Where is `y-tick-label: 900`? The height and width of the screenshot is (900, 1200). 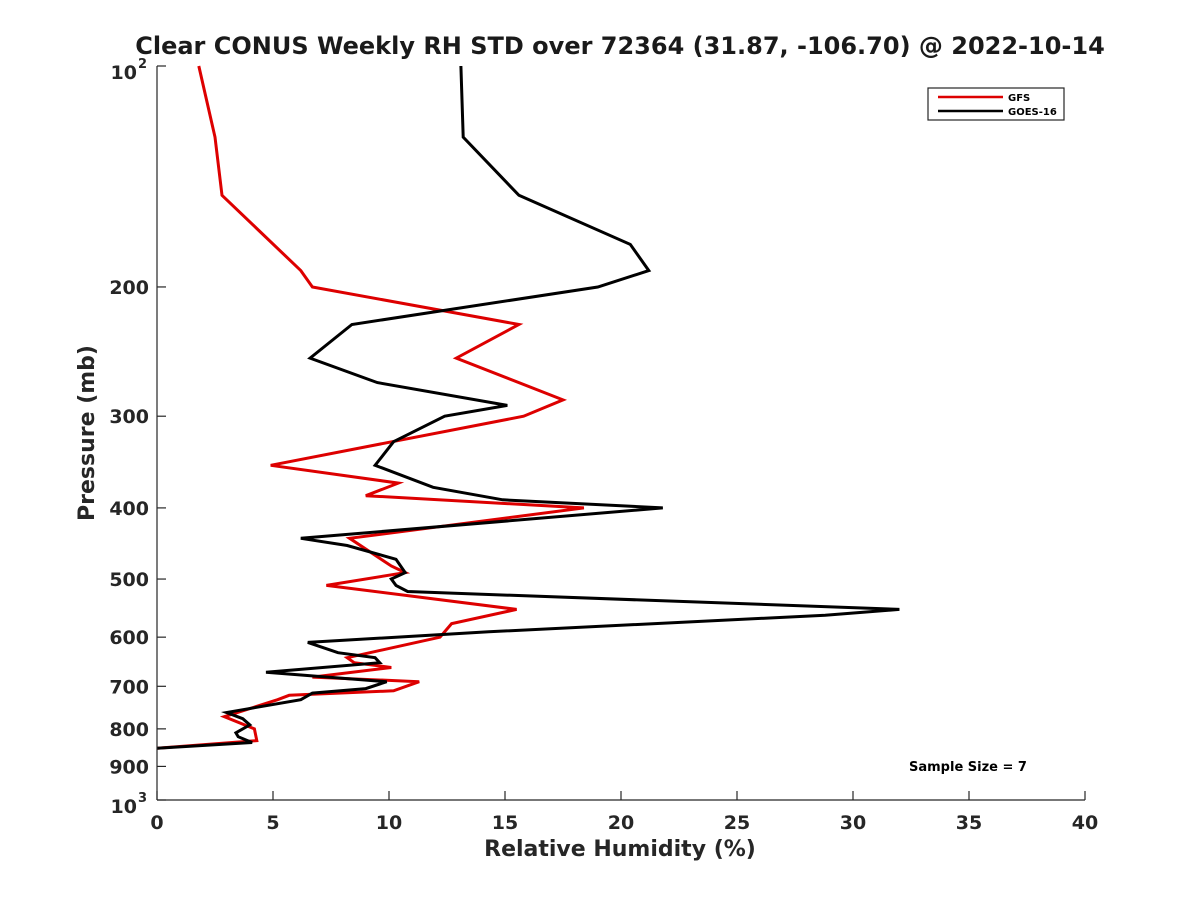 y-tick-label: 900 is located at coordinates (129, 767).